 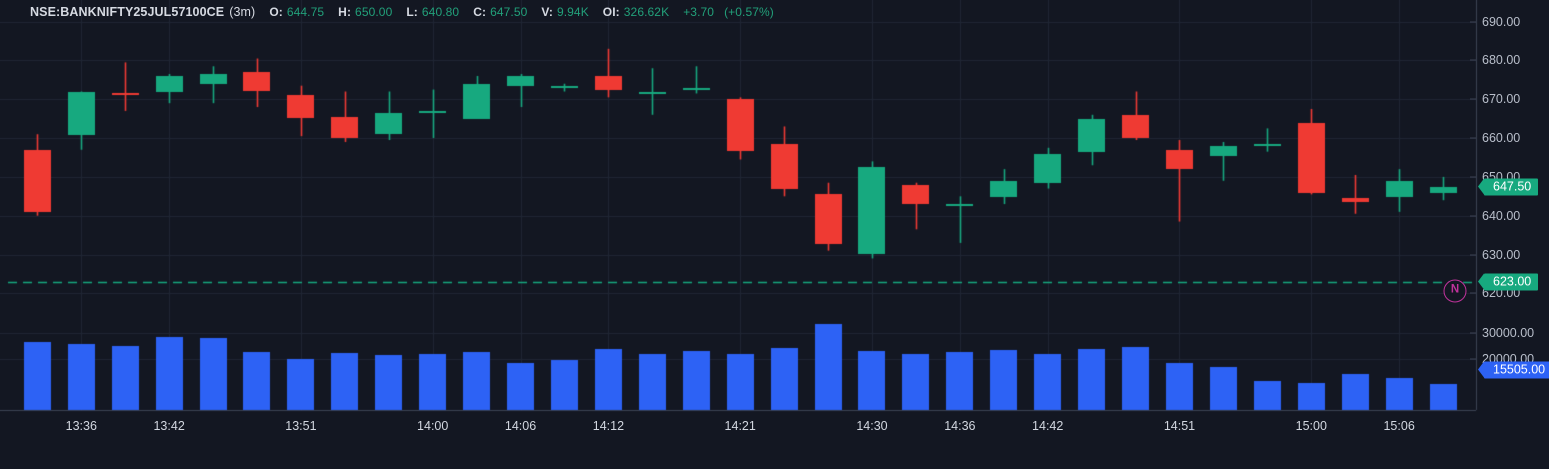 What do you see at coordinates (1399, 426) in the screenshot?
I see `time-tick-label: 15:06` at bounding box center [1399, 426].